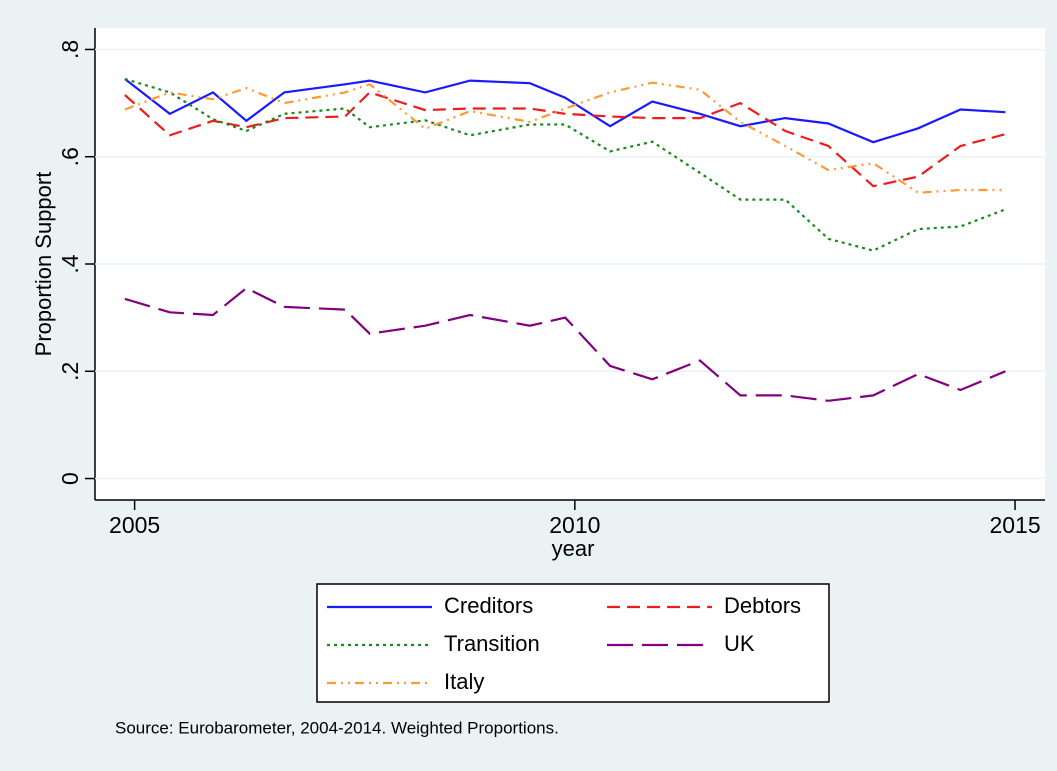 This screenshot has height=771, width=1057. Describe the element at coordinates (573, 643) in the screenshot. I see `legend-box` at that location.